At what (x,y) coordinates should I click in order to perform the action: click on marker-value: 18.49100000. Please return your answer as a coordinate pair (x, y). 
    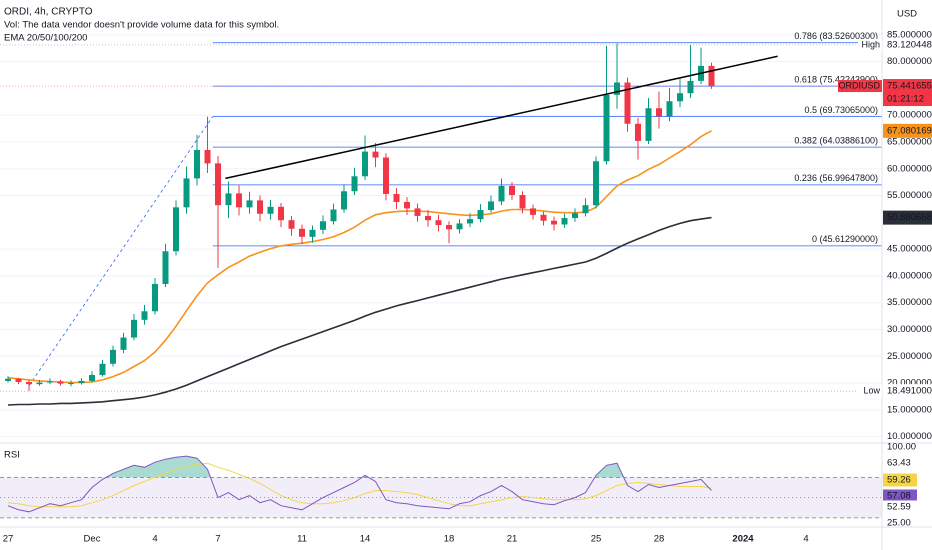
    Looking at the image, I should click on (909, 391).